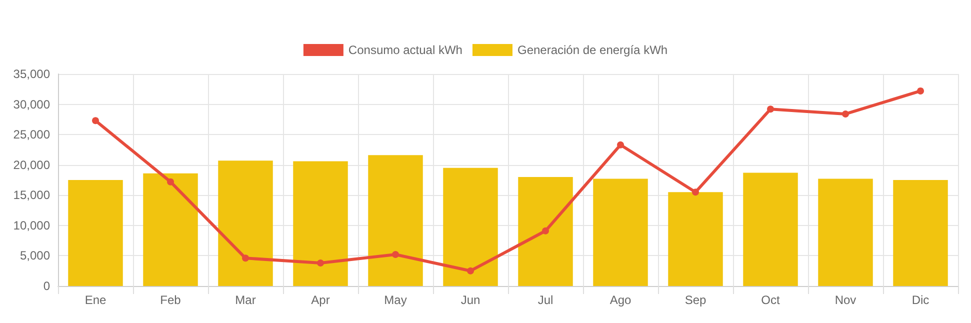 The image size is (971, 323). Describe the element at coordinates (770, 300) in the screenshot. I see `x-tick-label: Oct` at that location.